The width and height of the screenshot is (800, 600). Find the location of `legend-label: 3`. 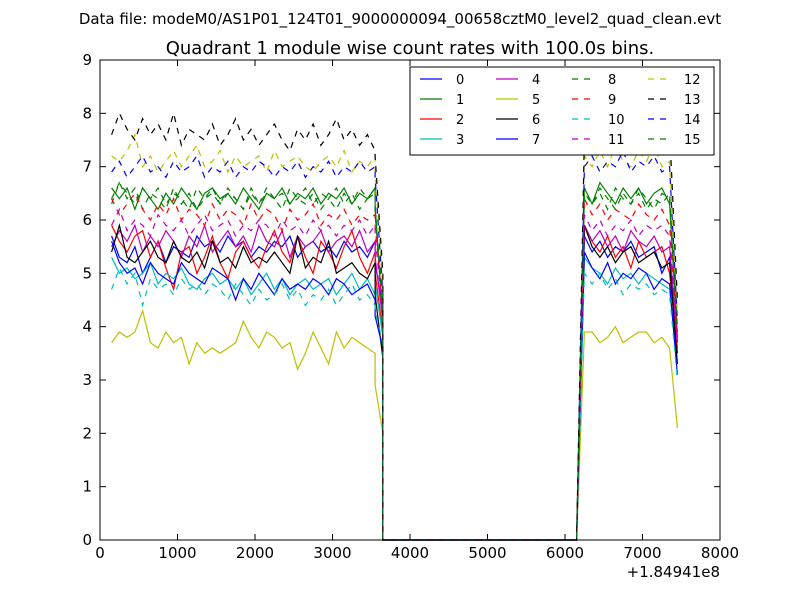

legend-label: 3 is located at coordinates (460, 140).